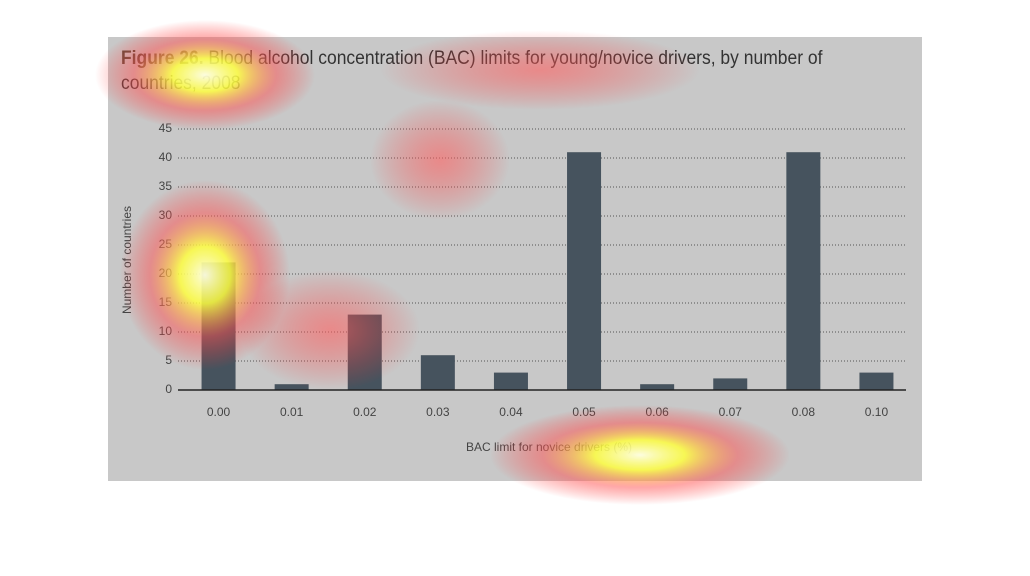  What do you see at coordinates (168, 389) in the screenshot?
I see `y-tick-label: 0` at bounding box center [168, 389].